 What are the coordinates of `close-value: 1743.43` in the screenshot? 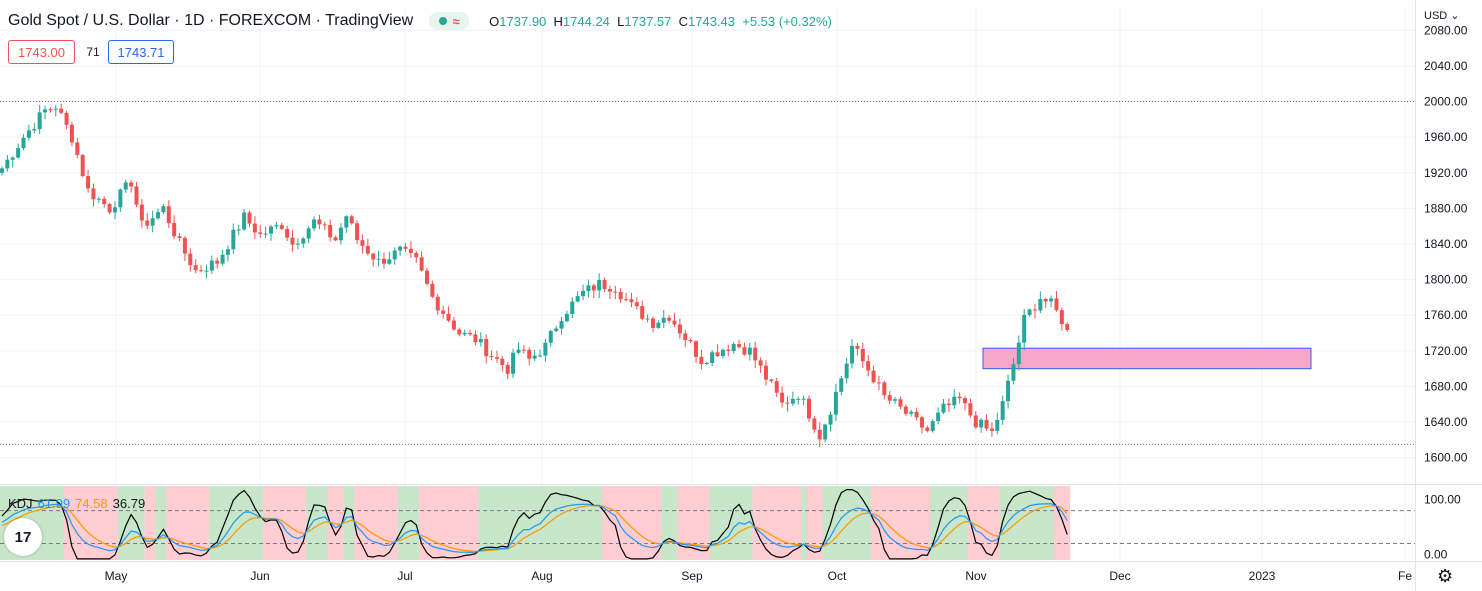 It's located at (711, 21).